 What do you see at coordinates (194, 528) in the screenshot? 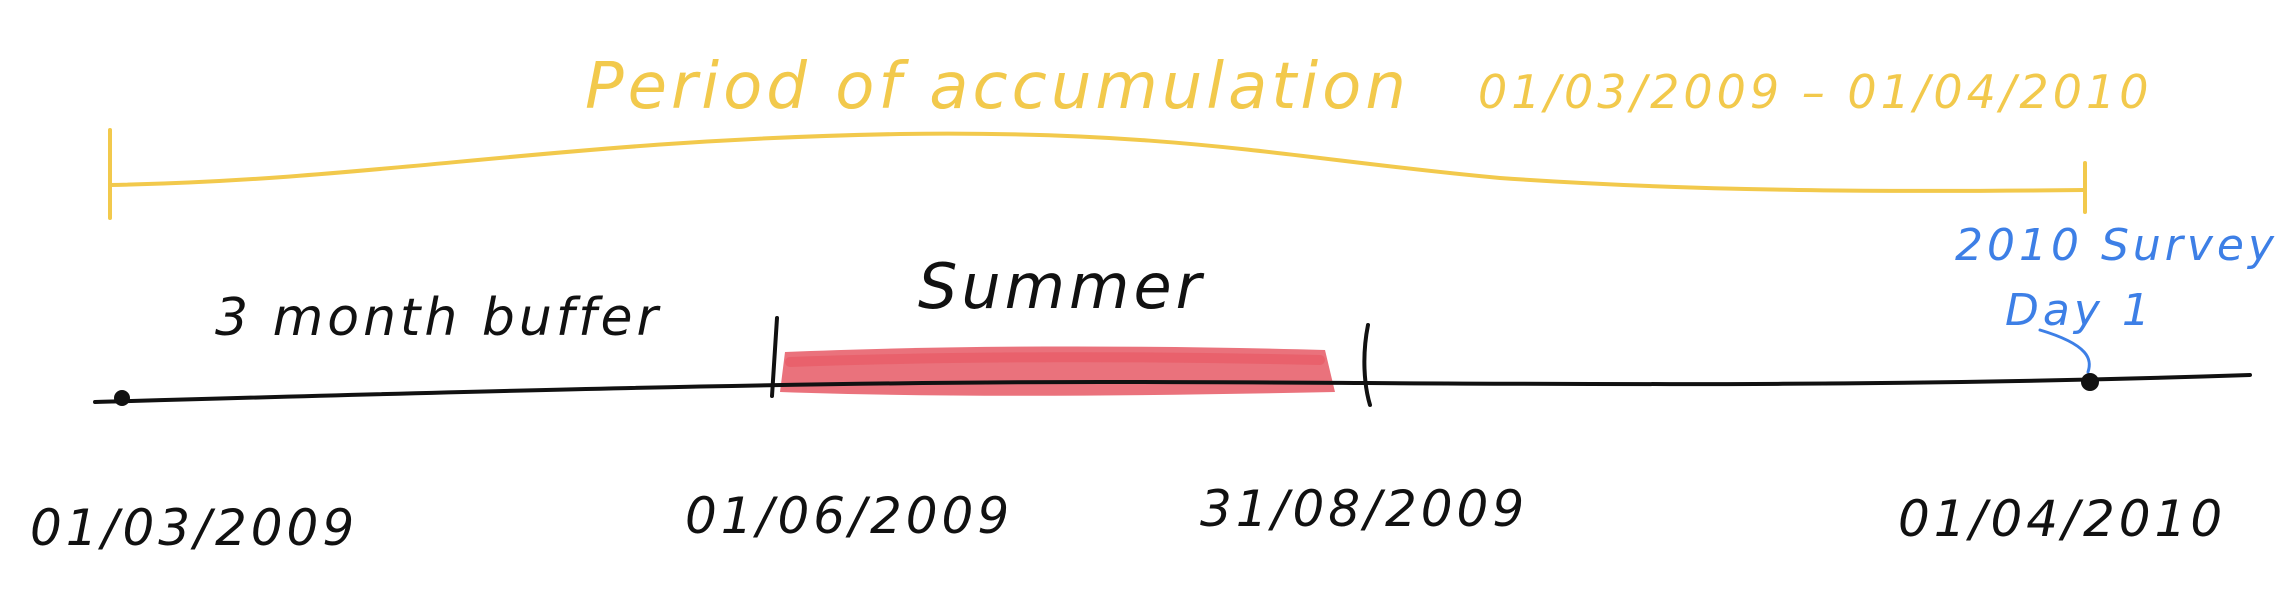
I see `date-start: 01/03/2009` at bounding box center [194, 528].